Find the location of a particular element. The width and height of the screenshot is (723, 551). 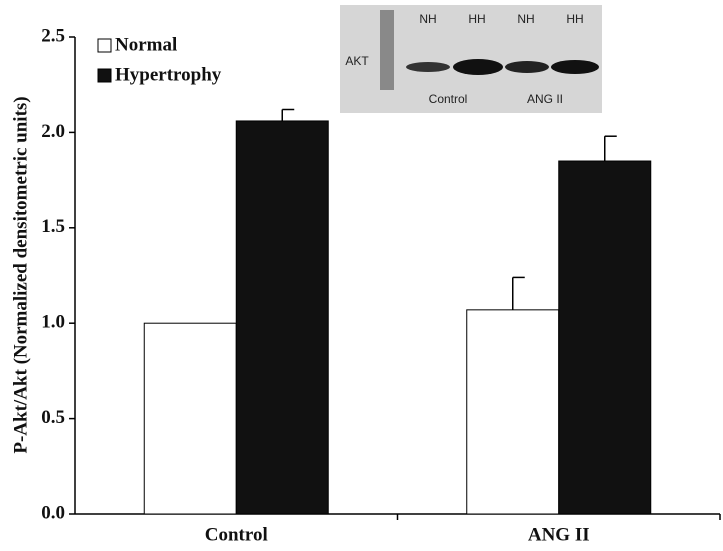

inset-group-label: Control is located at coordinates (448, 99).